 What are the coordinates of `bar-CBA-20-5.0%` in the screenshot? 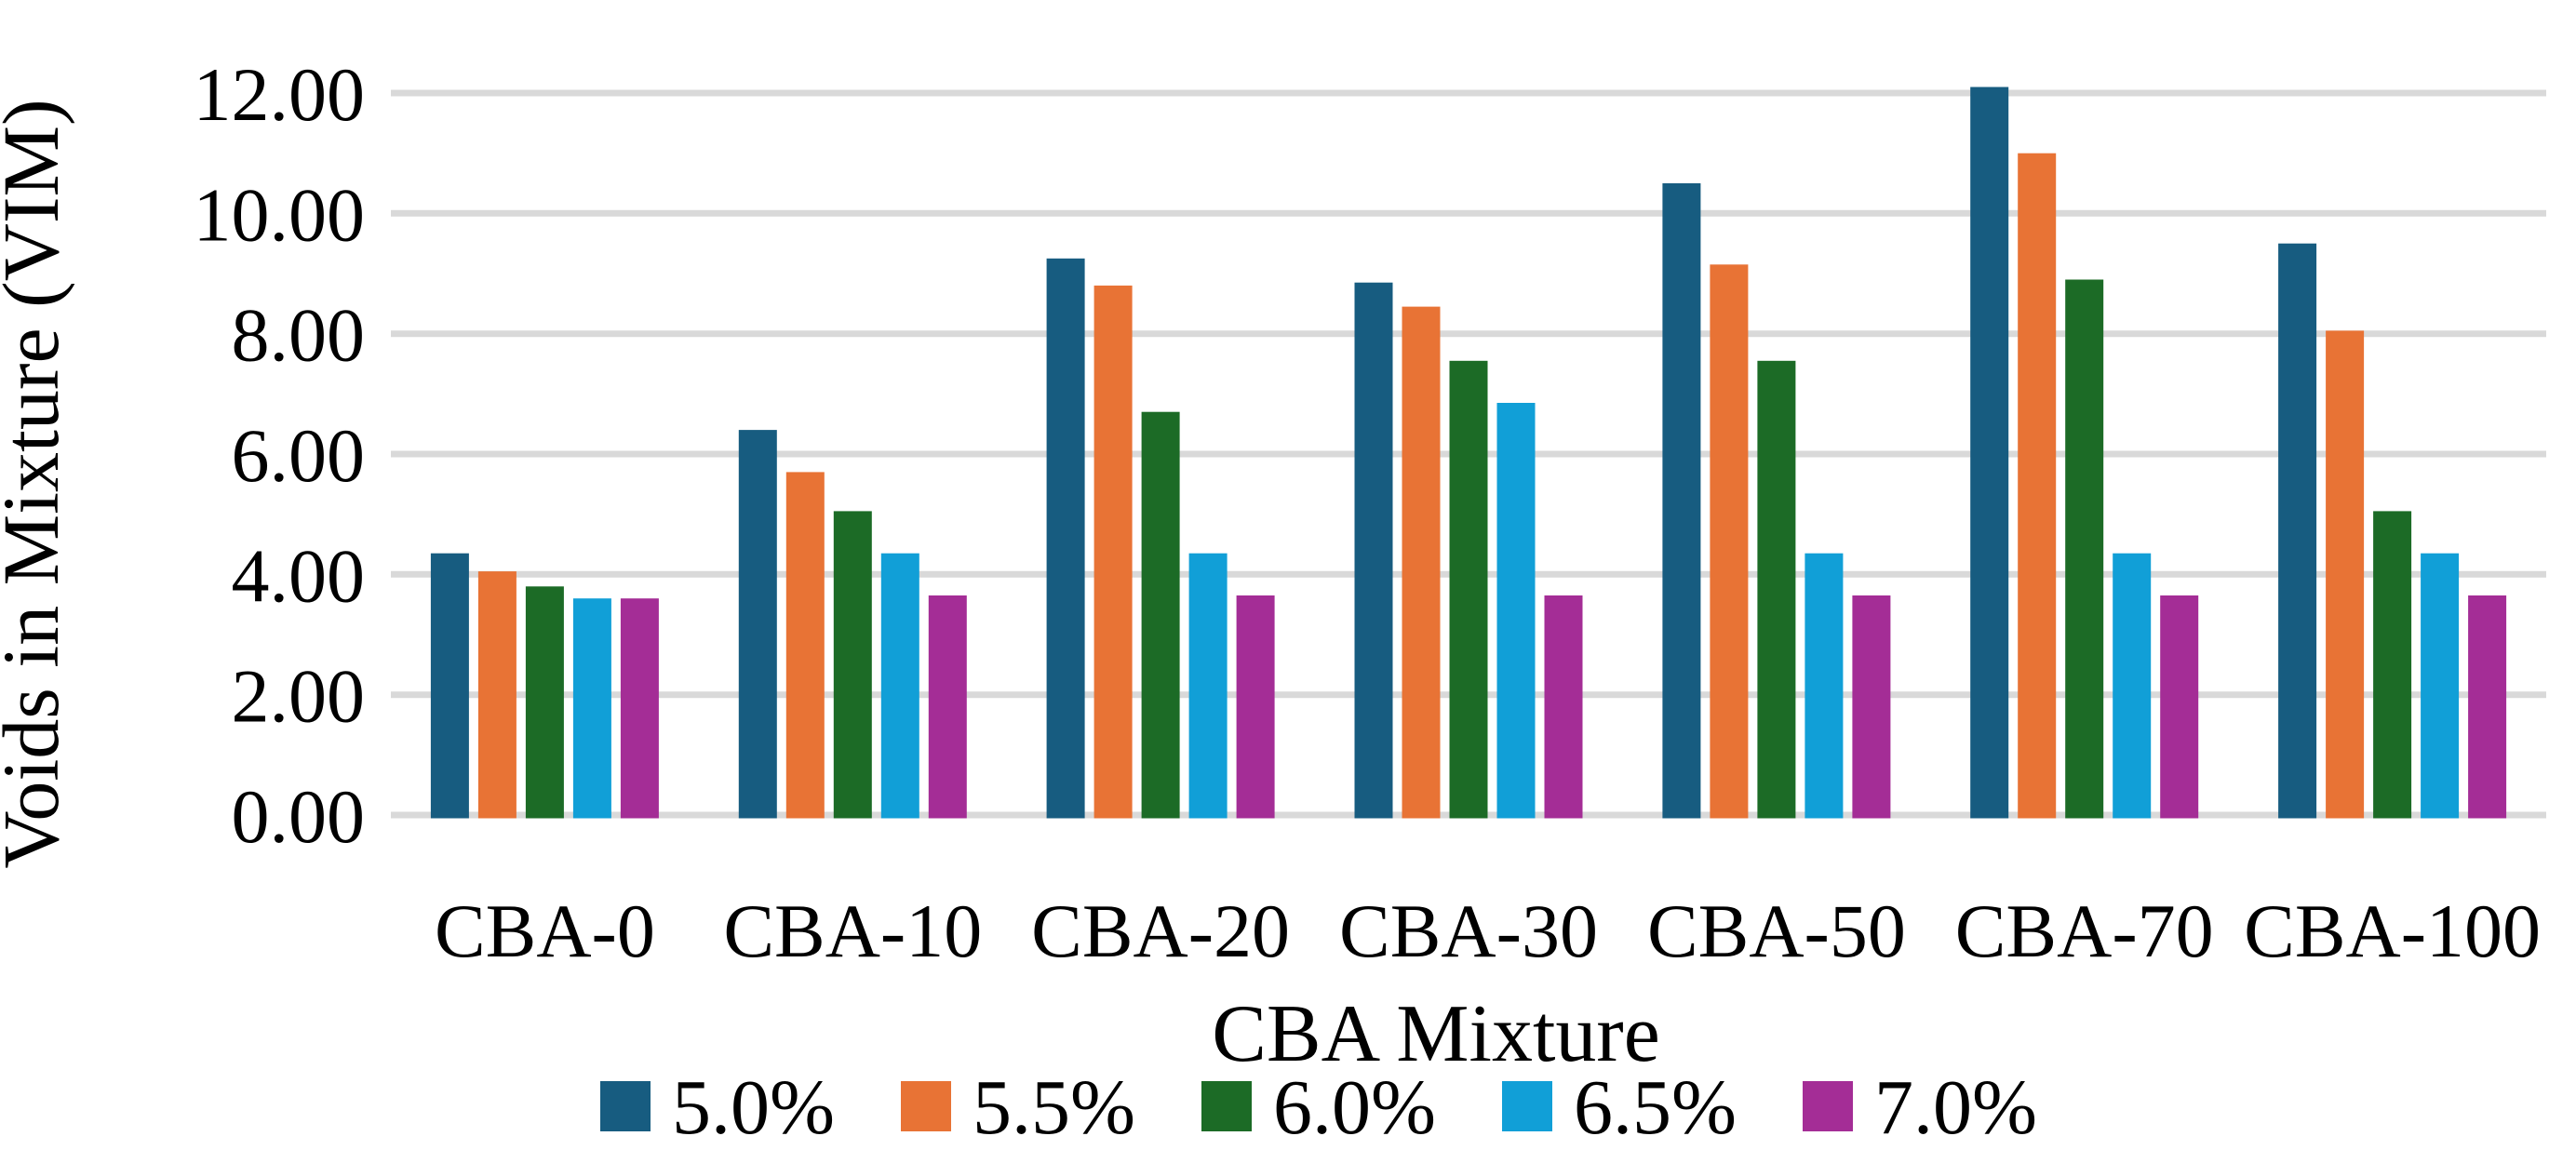 It's located at (1065, 538).